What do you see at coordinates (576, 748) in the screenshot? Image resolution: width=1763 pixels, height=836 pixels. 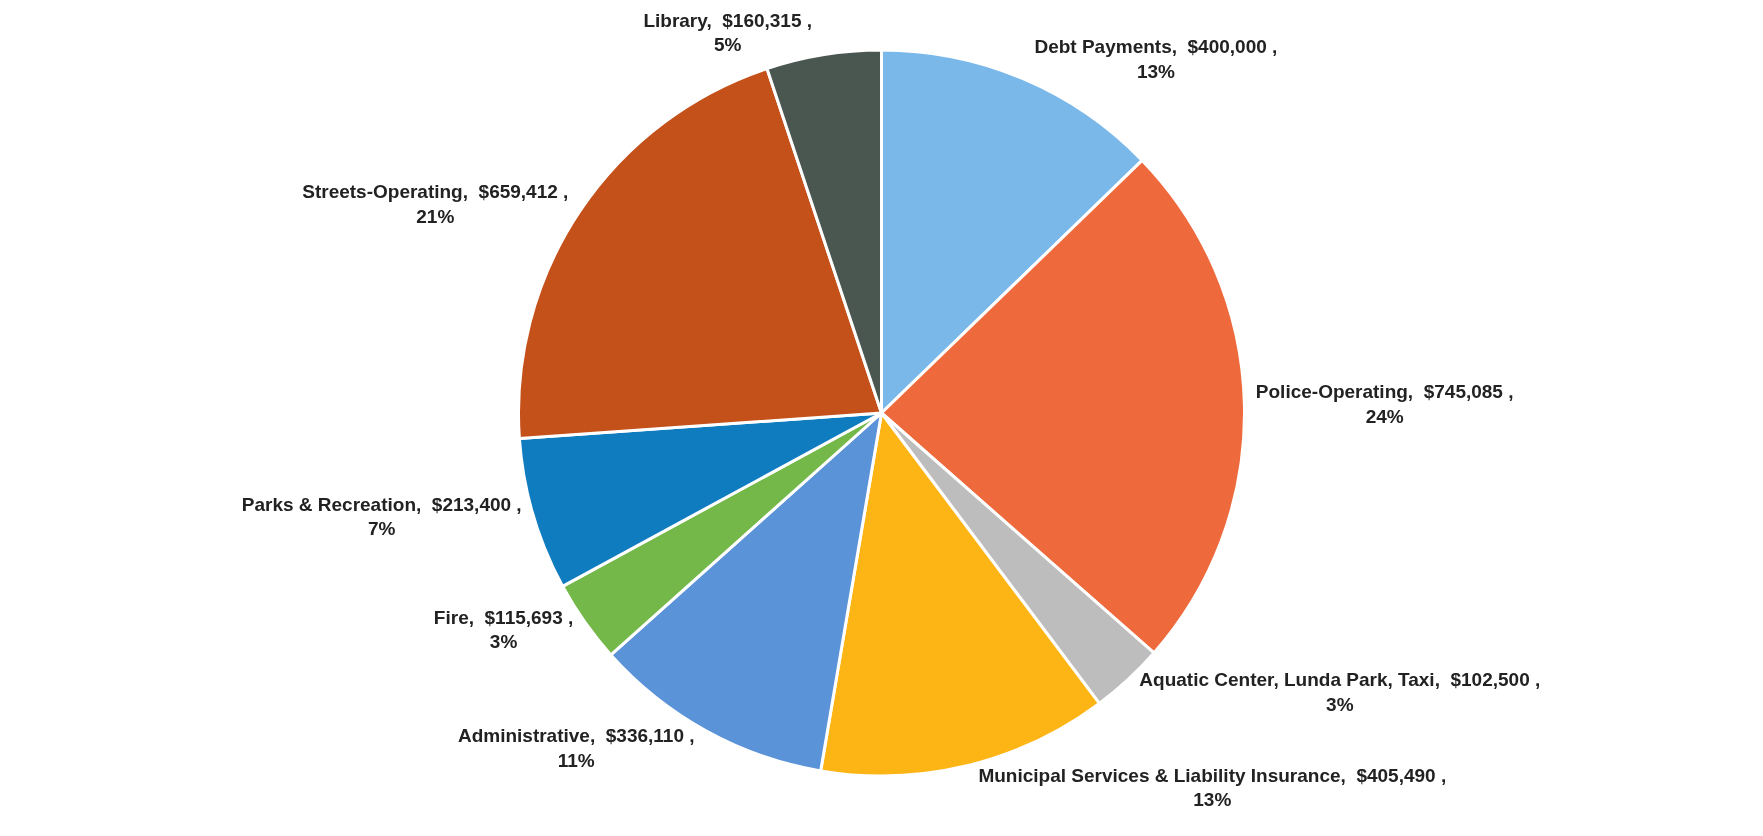 I see `slice-label: Administrative, $336,110 , 11%` at bounding box center [576, 748].